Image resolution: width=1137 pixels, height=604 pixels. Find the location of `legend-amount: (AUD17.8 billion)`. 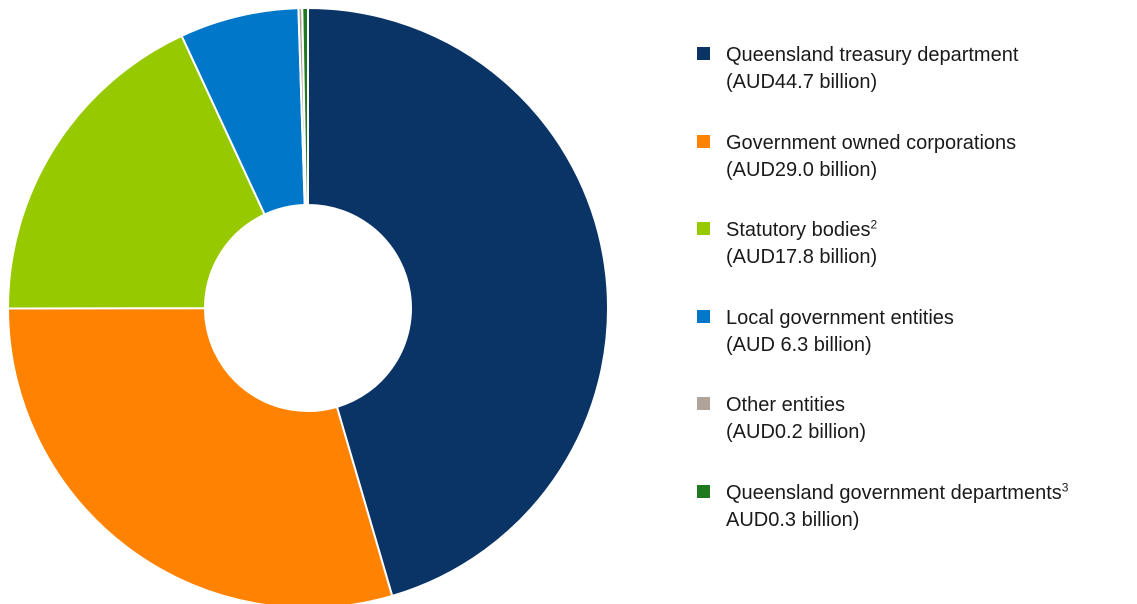

legend-amount: (AUD17.8 billion) is located at coordinates (802, 257).